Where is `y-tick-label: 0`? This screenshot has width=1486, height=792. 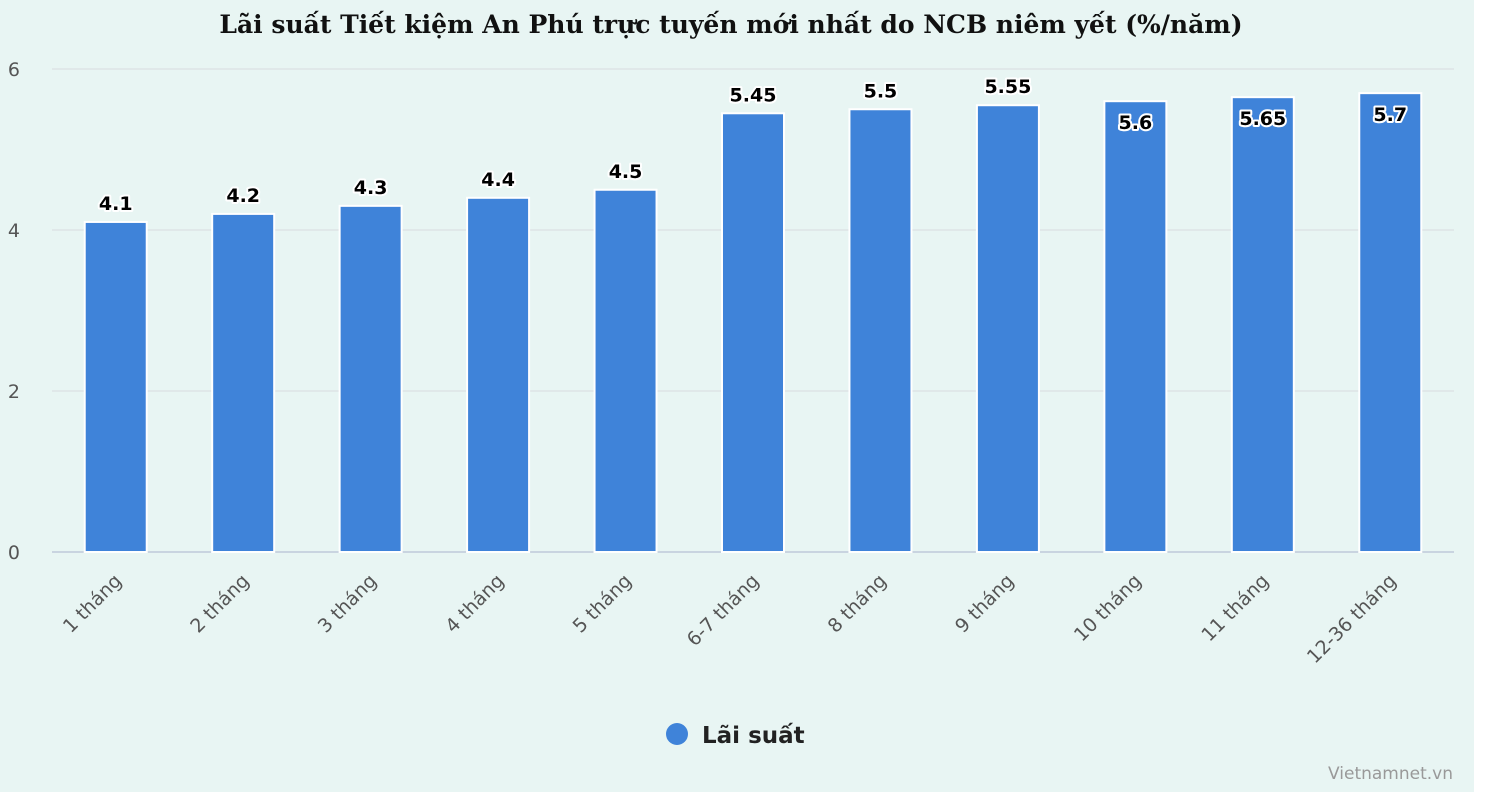
y-tick-label: 0 is located at coordinates (14, 553).